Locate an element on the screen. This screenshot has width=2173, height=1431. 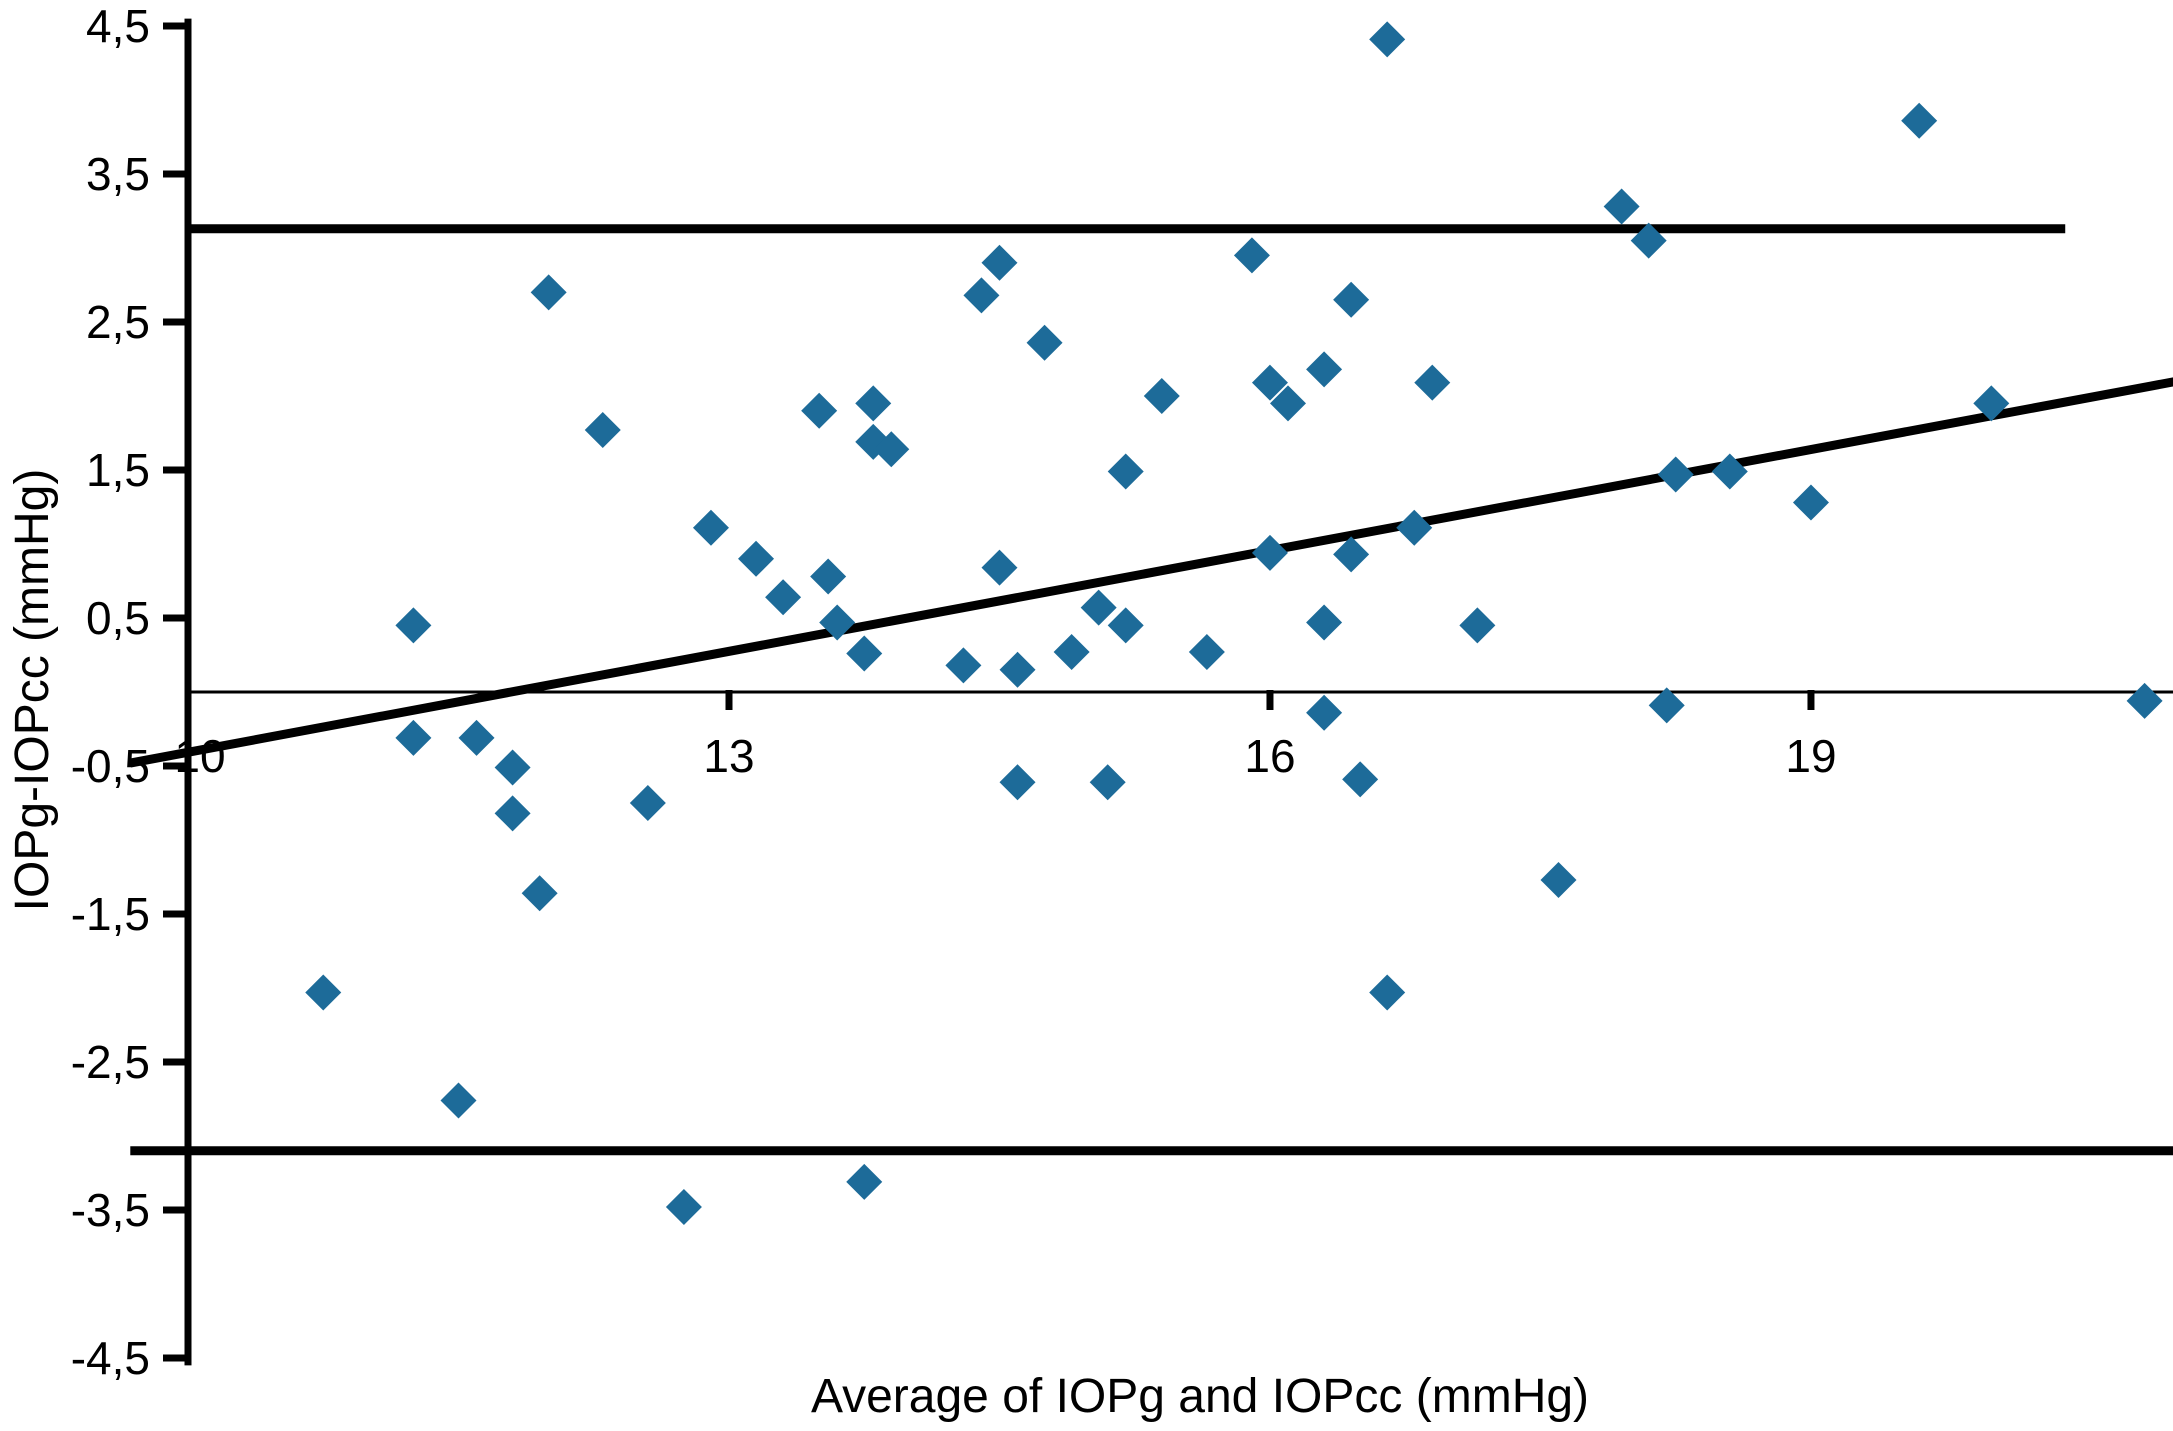
y-tick-label: 3,5 is located at coordinates (118, 174).